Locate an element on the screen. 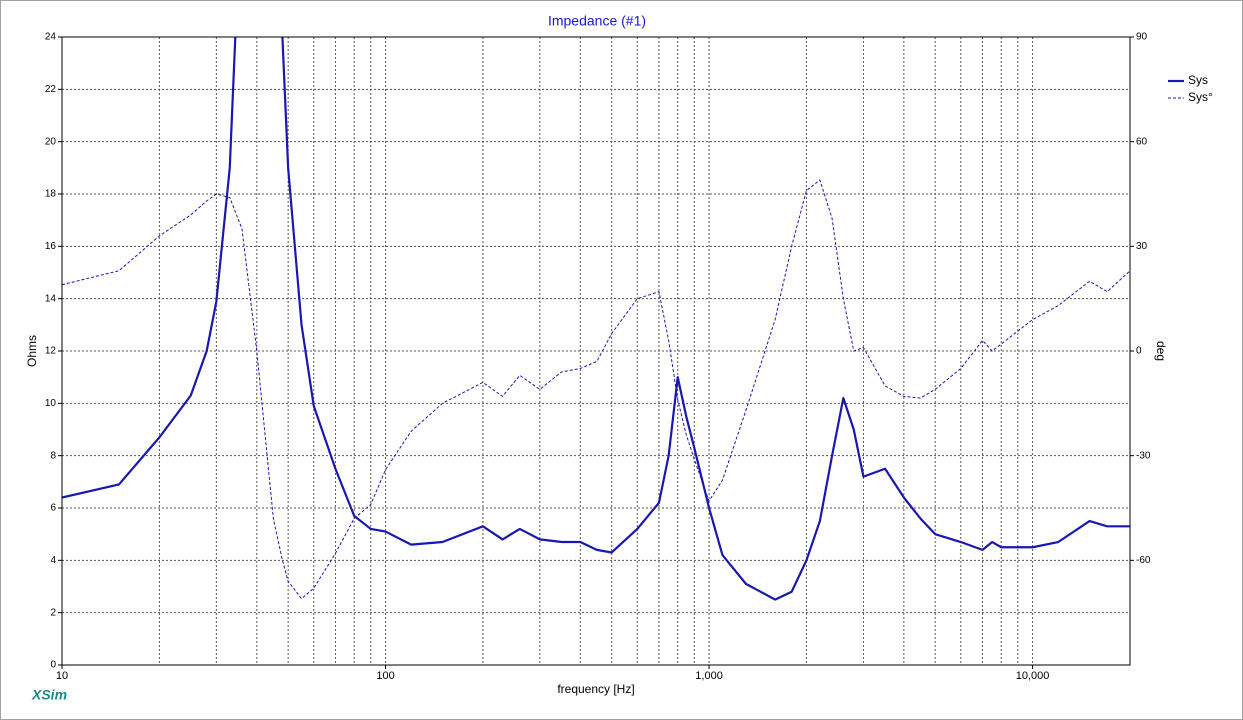  x-axis-label: frequency [Hz] is located at coordinates (595, 689).